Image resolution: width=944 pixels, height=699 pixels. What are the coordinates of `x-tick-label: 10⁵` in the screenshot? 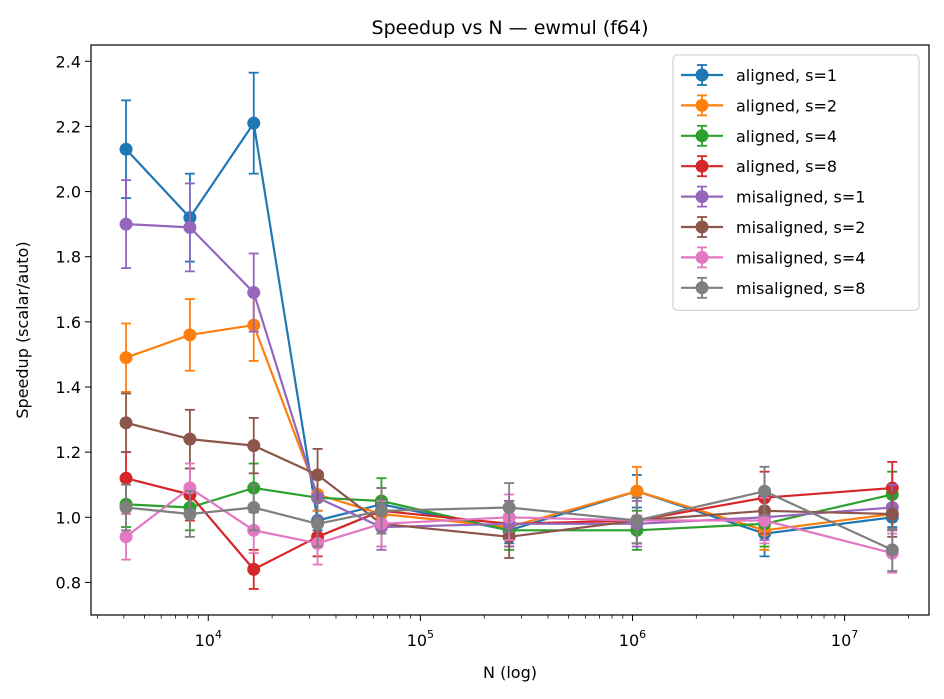 It's located at (420, 639).